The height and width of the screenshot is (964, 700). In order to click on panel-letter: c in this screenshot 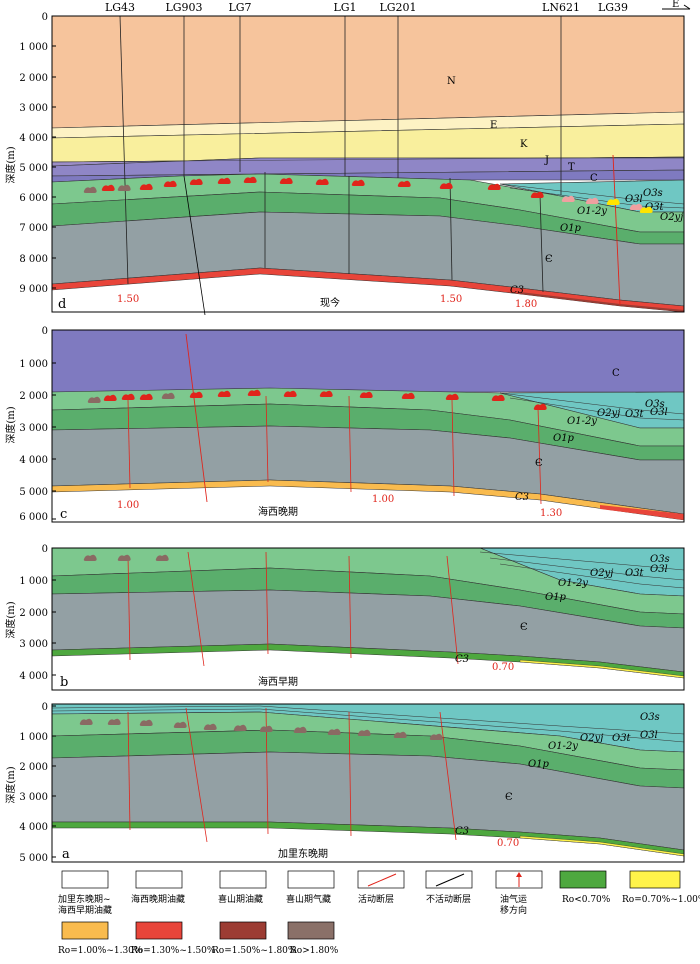, I will do `click(63, 514)`.